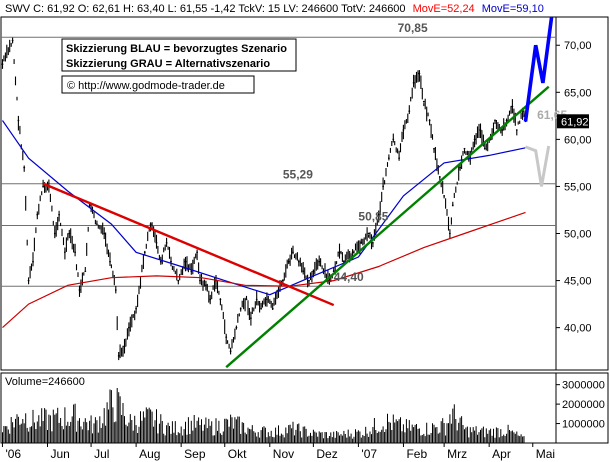  What do you see at coordinates (369, 454) in the screenshot?
I see `x-tick-label-8: '07` at bounding box center [369, 454].